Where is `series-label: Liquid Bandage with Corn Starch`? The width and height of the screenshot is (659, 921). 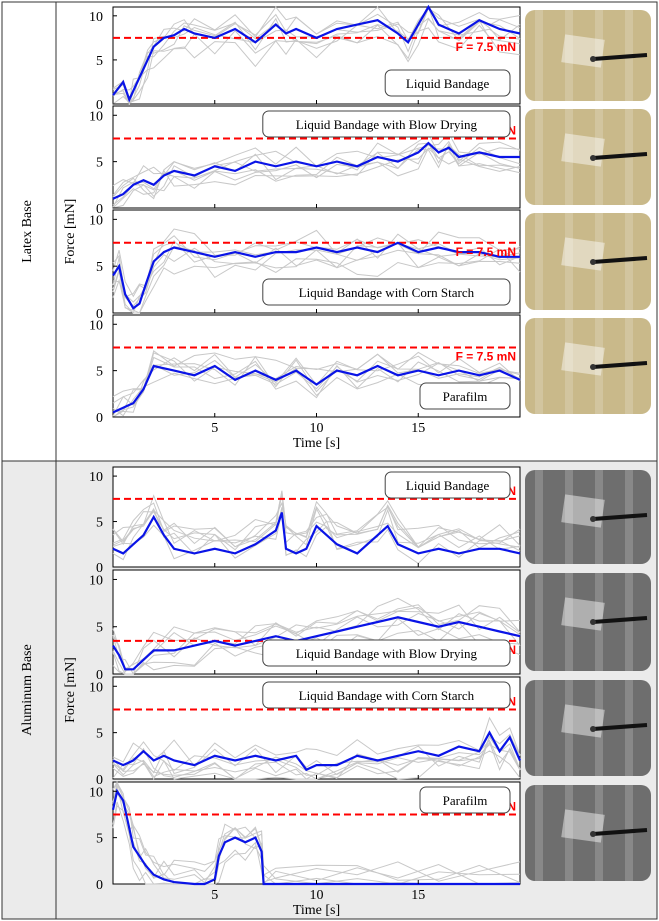
series-label: Liquid Bandage with Corn Starch is located at coordinates (387, 695).